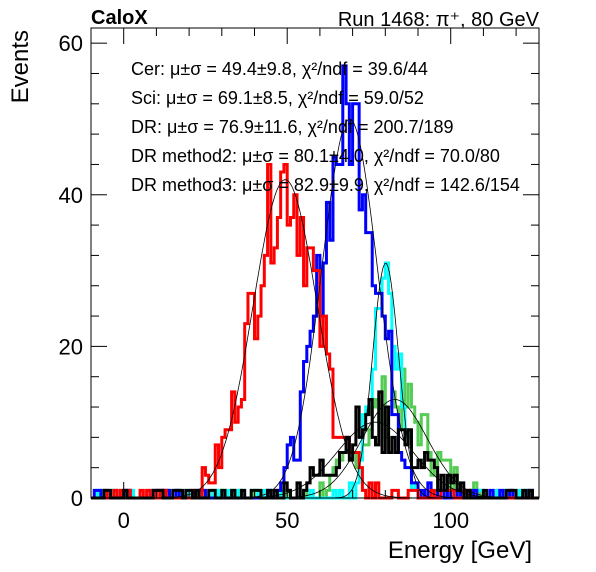 This screenshot has height=572, width=596. What do you see at coordinates (439, 20) in the screenshot?
I see `run-label: Run 1468: π⁺, 80 GeV` at bounding box center [439, 20].